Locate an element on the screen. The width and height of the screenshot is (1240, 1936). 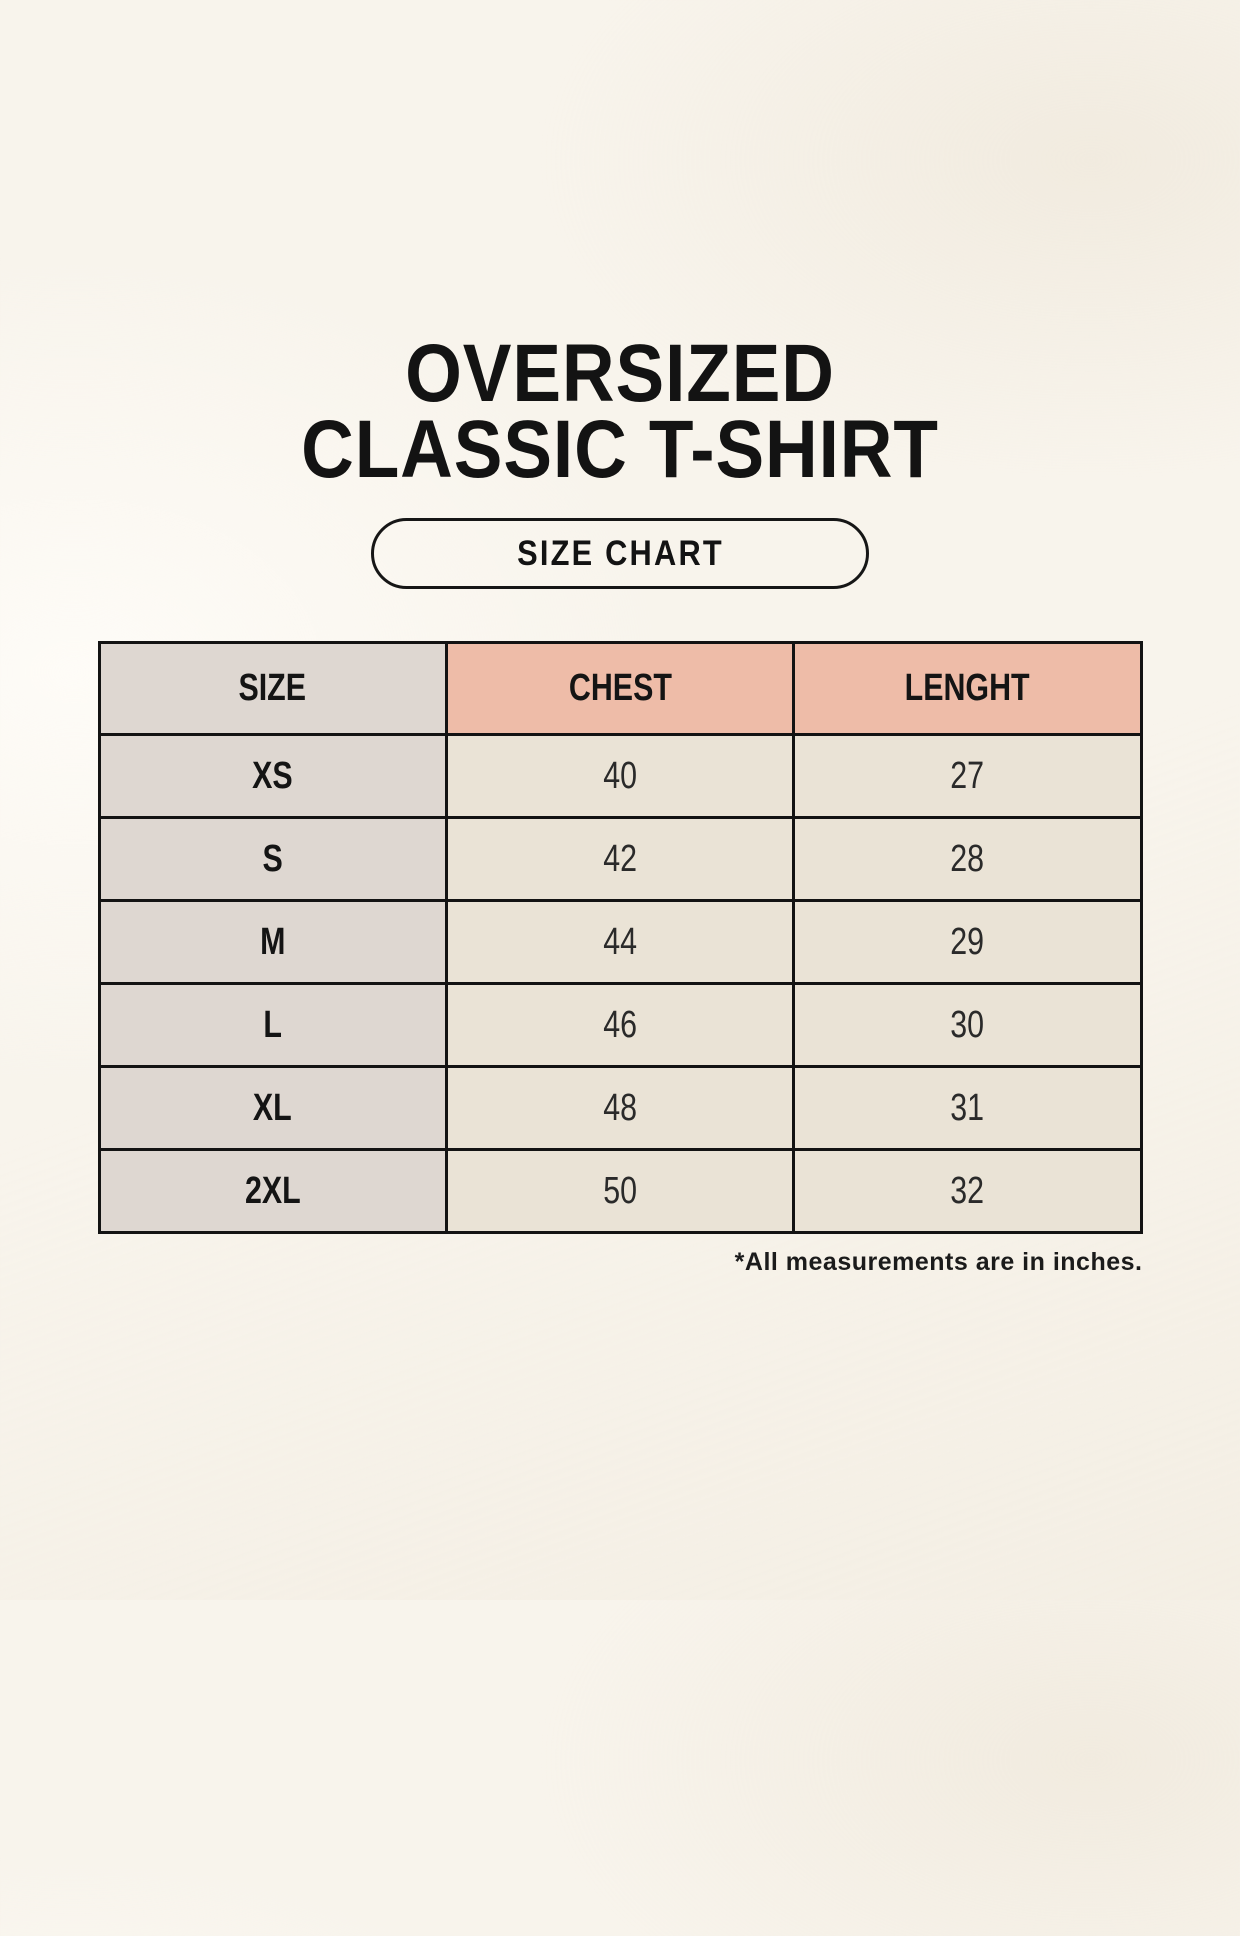
size-chart-button: SIZE CHART is located at coordinates (620, 553).